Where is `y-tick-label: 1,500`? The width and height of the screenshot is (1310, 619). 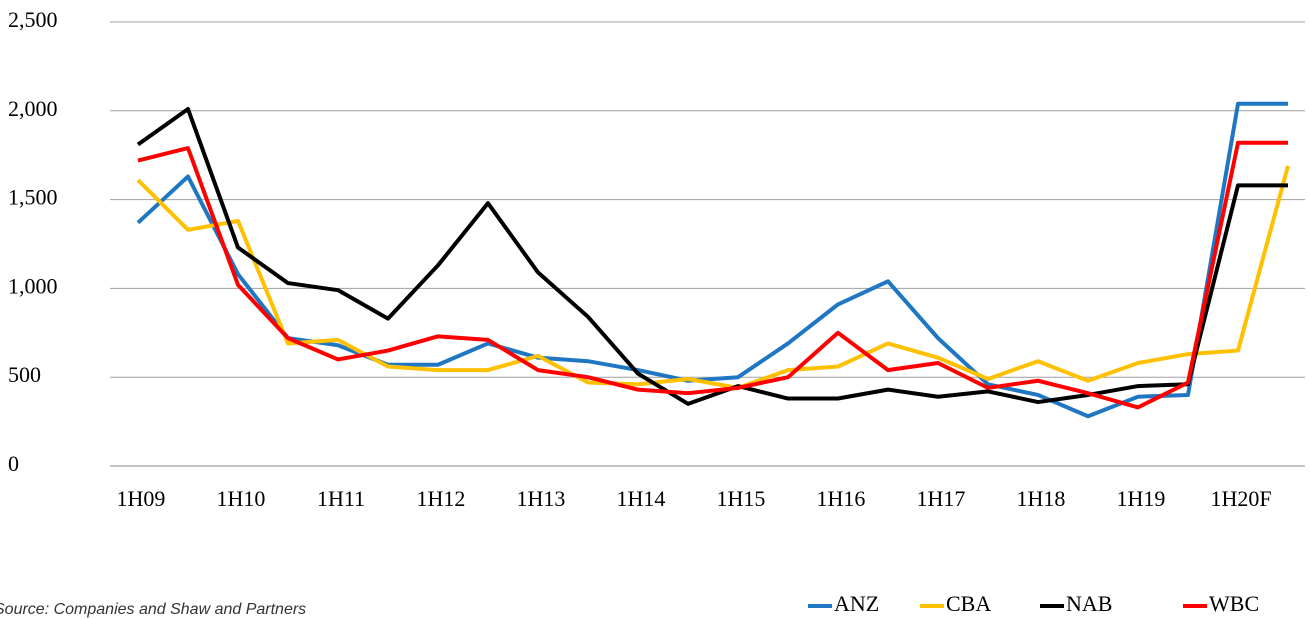
y-tick-label: 1,500 is located at coordinates (33, 197).